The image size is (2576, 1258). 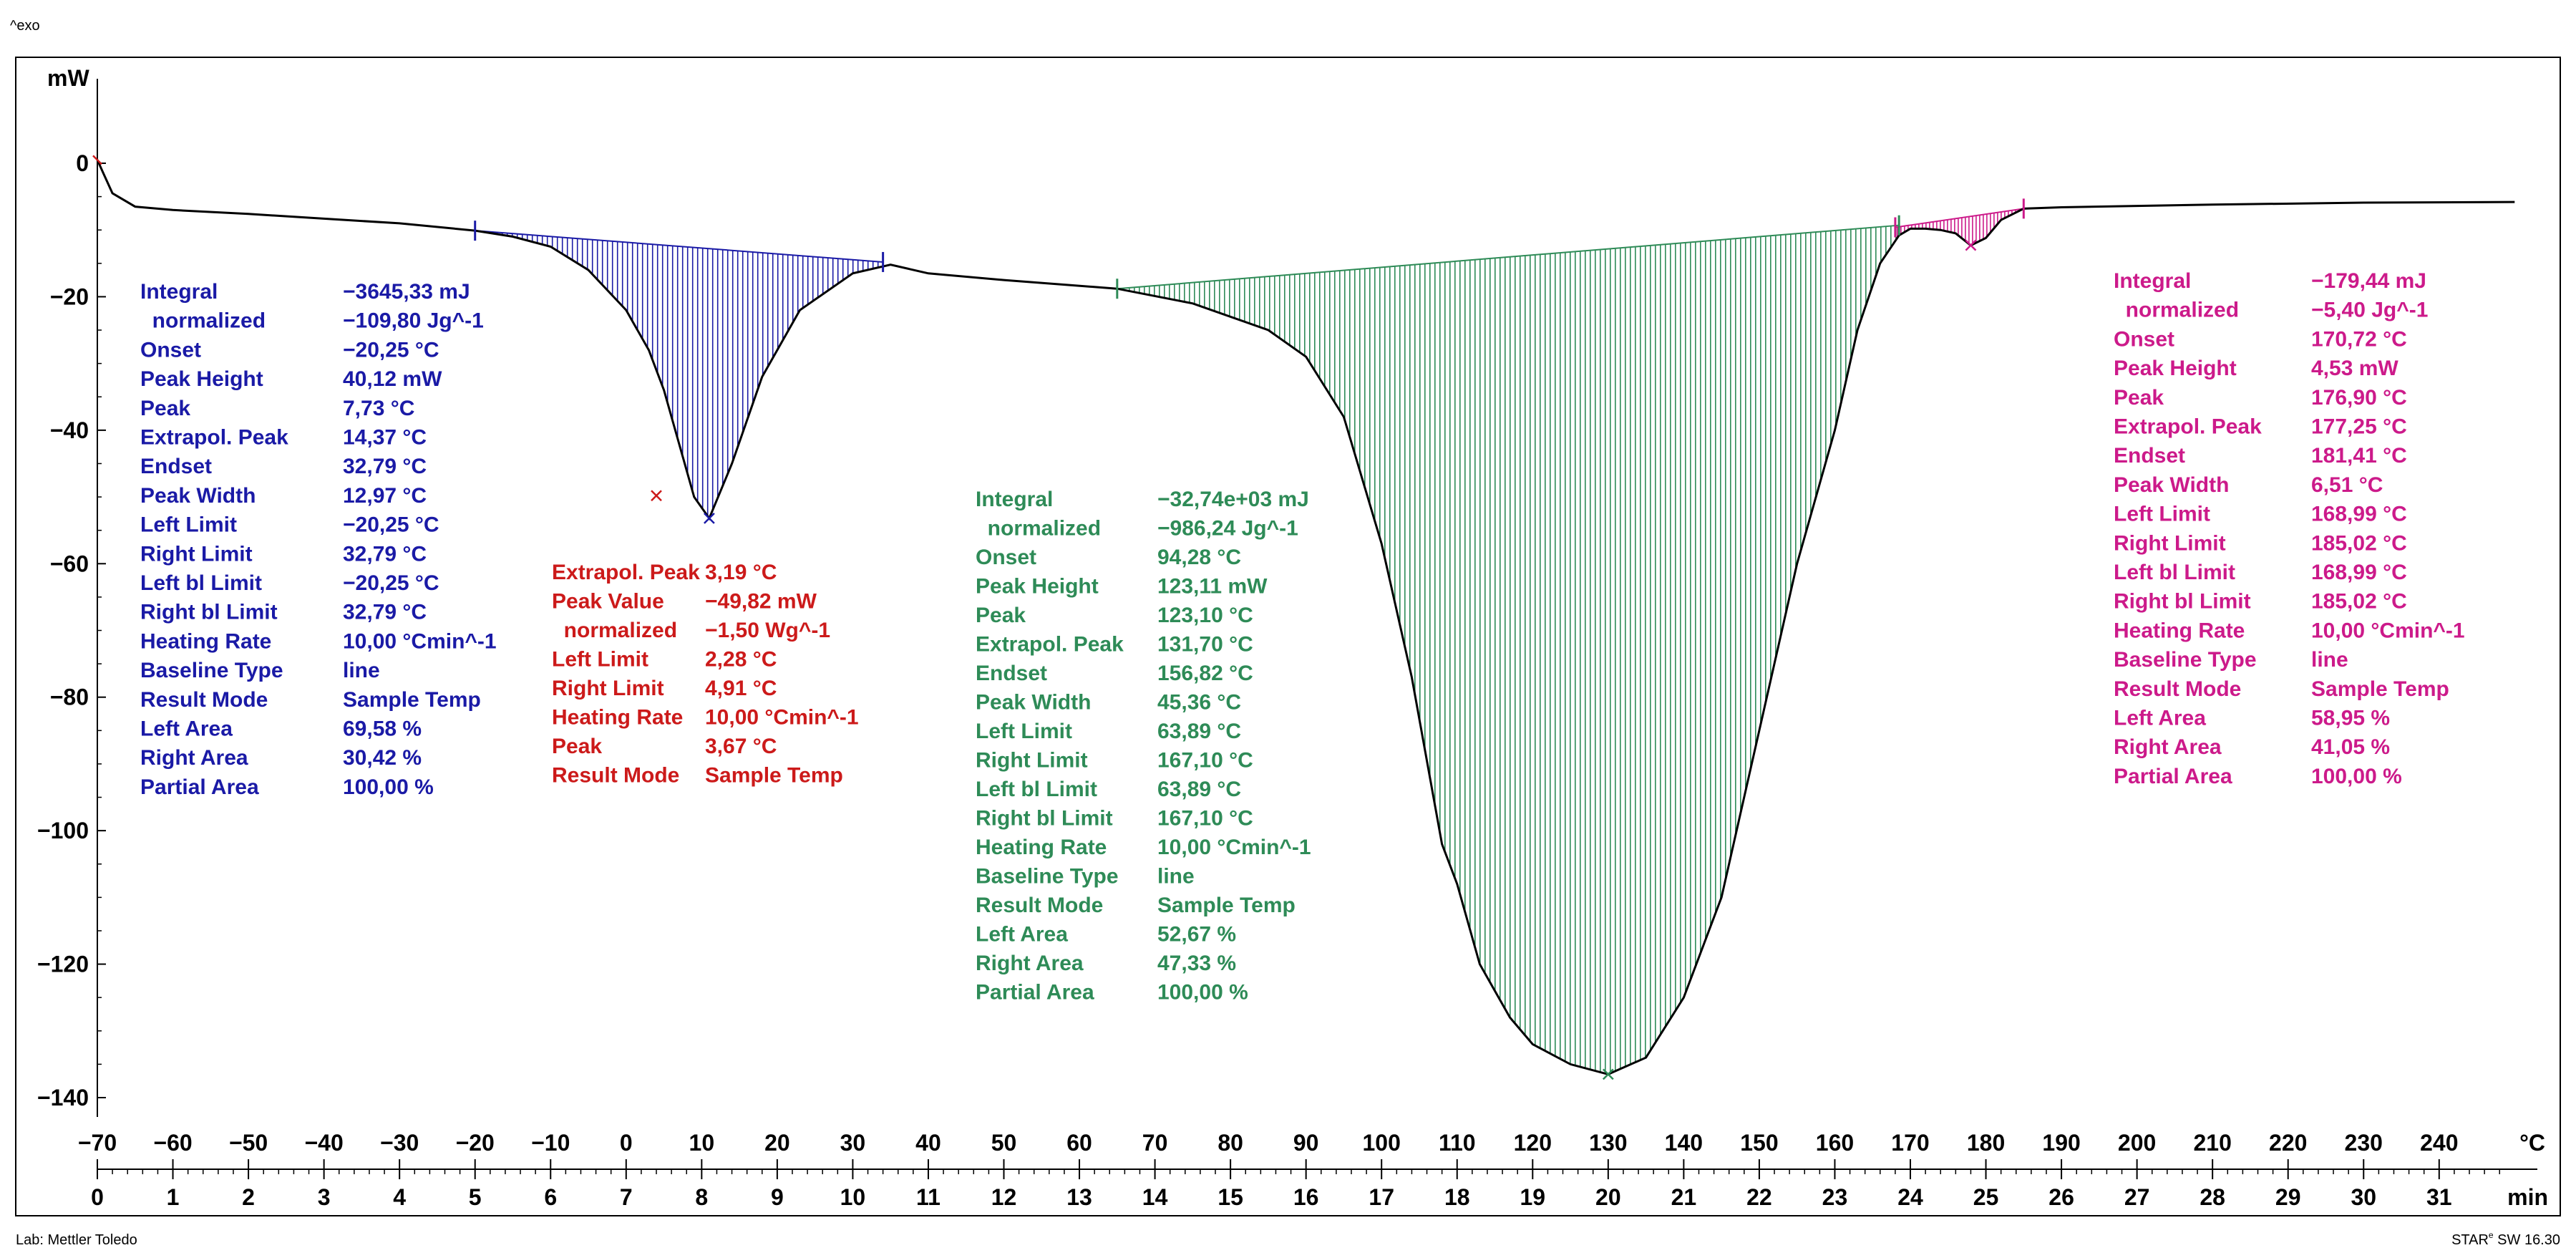 What do you see at coordinates (2350, 718) in the screenshot?
I see `annotation-value: 58,95 %` at bounding box center [2350, 718].